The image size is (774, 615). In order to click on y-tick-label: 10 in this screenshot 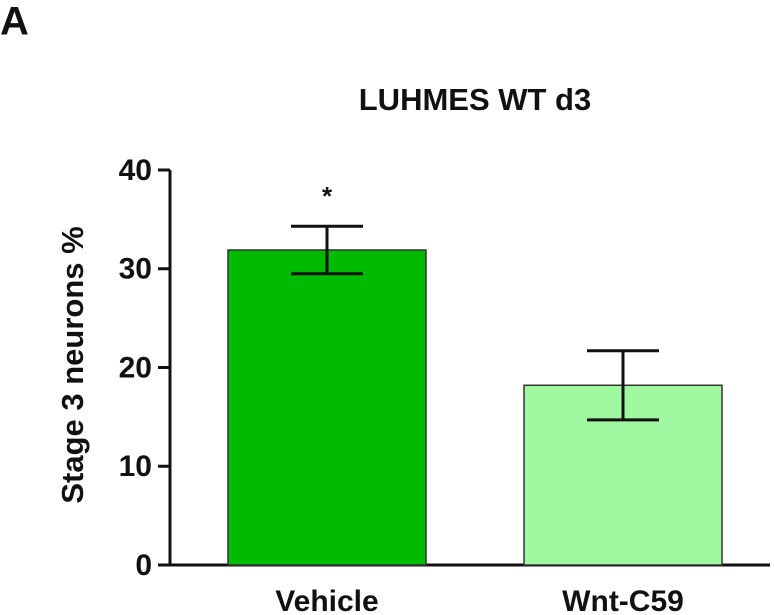, I will do `click(135, 466)`.